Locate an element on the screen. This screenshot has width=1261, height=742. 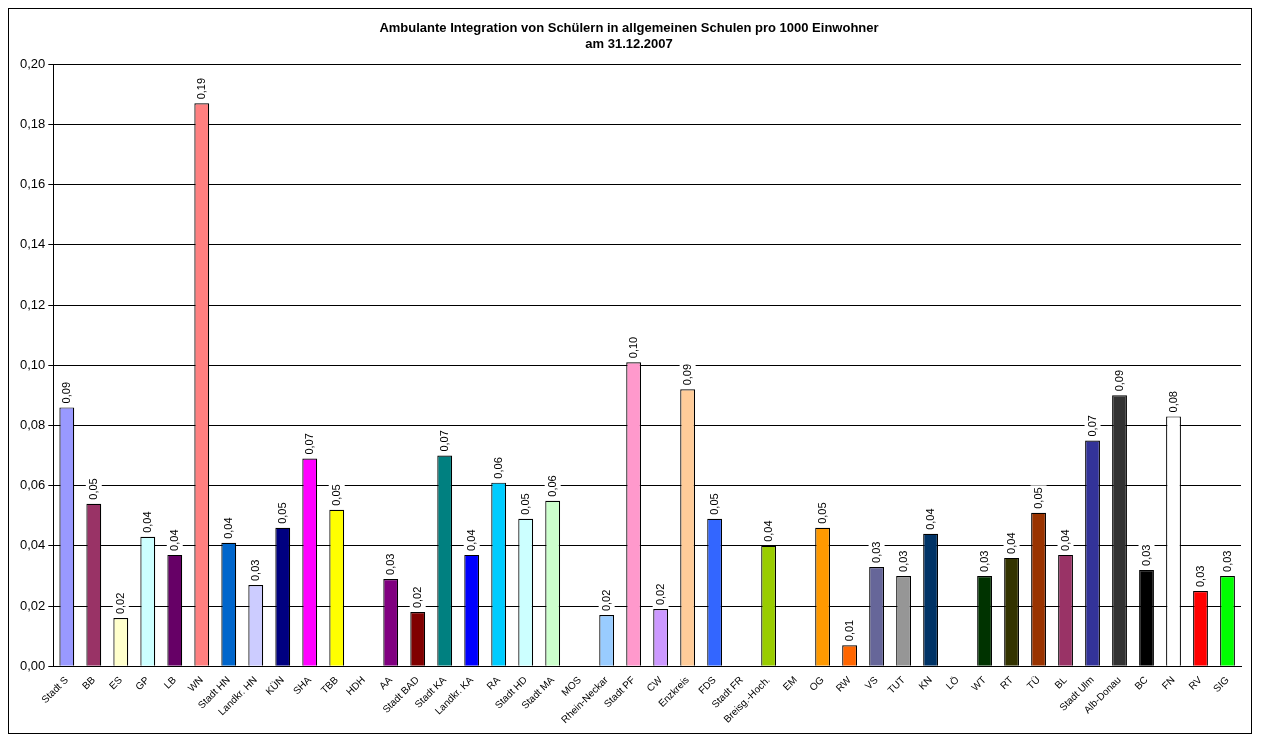
x-tick-label: BC is located at coordinates (1141, 683).